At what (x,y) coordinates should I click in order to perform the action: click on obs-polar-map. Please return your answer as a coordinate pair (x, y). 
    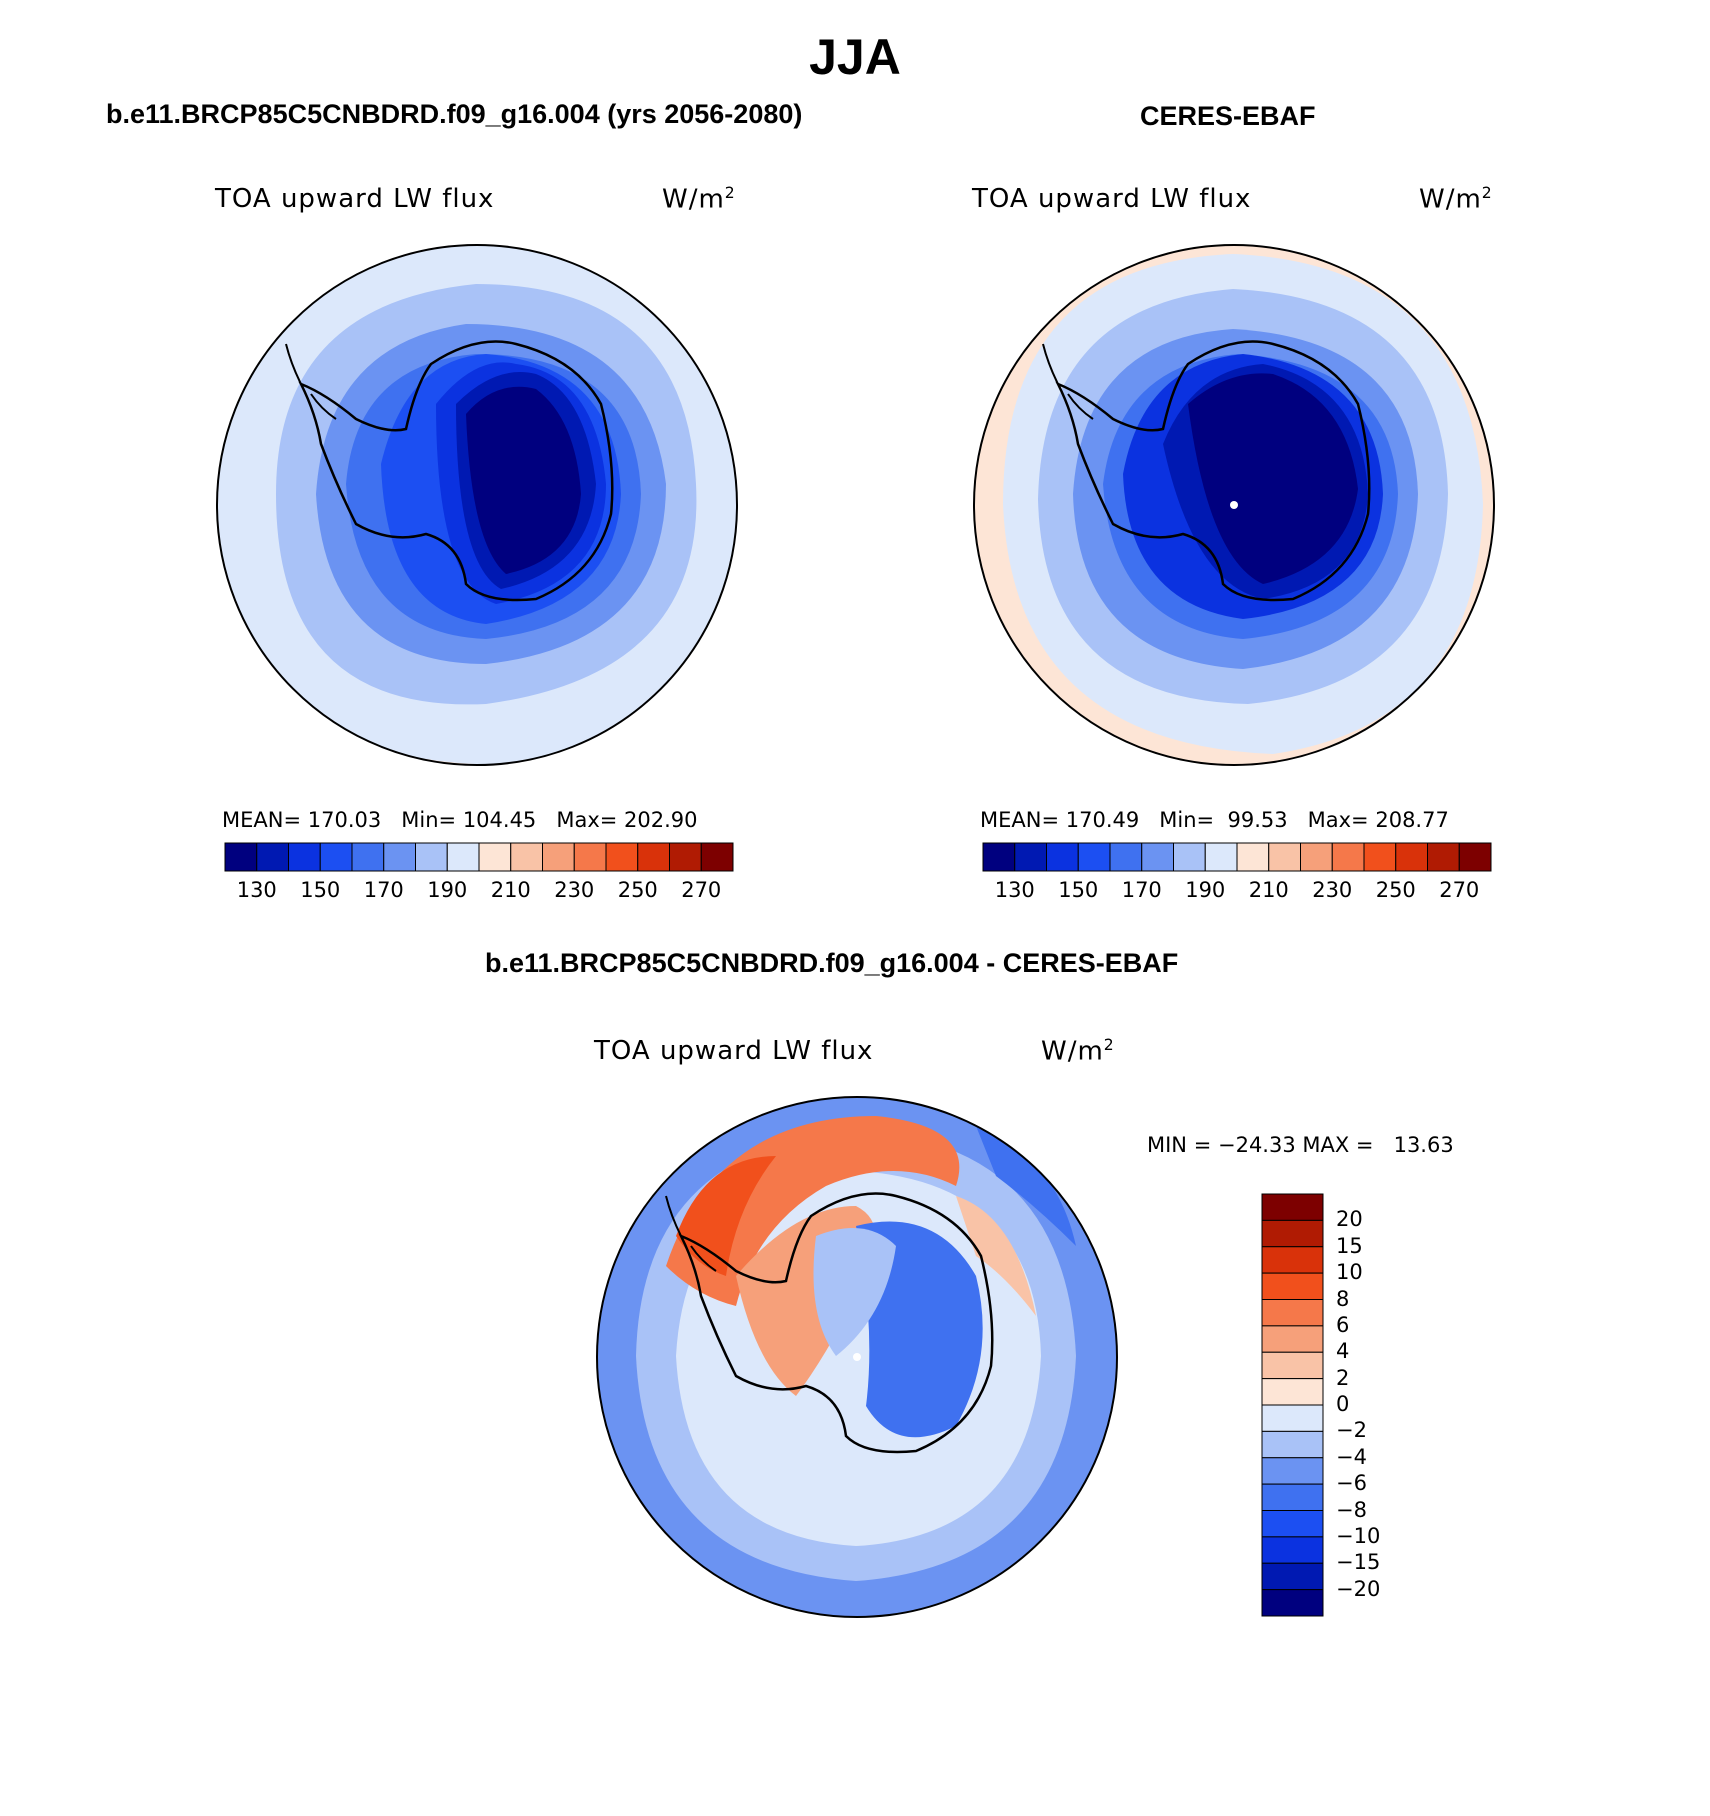
    Looking at the image, I should click on (1234, 505).